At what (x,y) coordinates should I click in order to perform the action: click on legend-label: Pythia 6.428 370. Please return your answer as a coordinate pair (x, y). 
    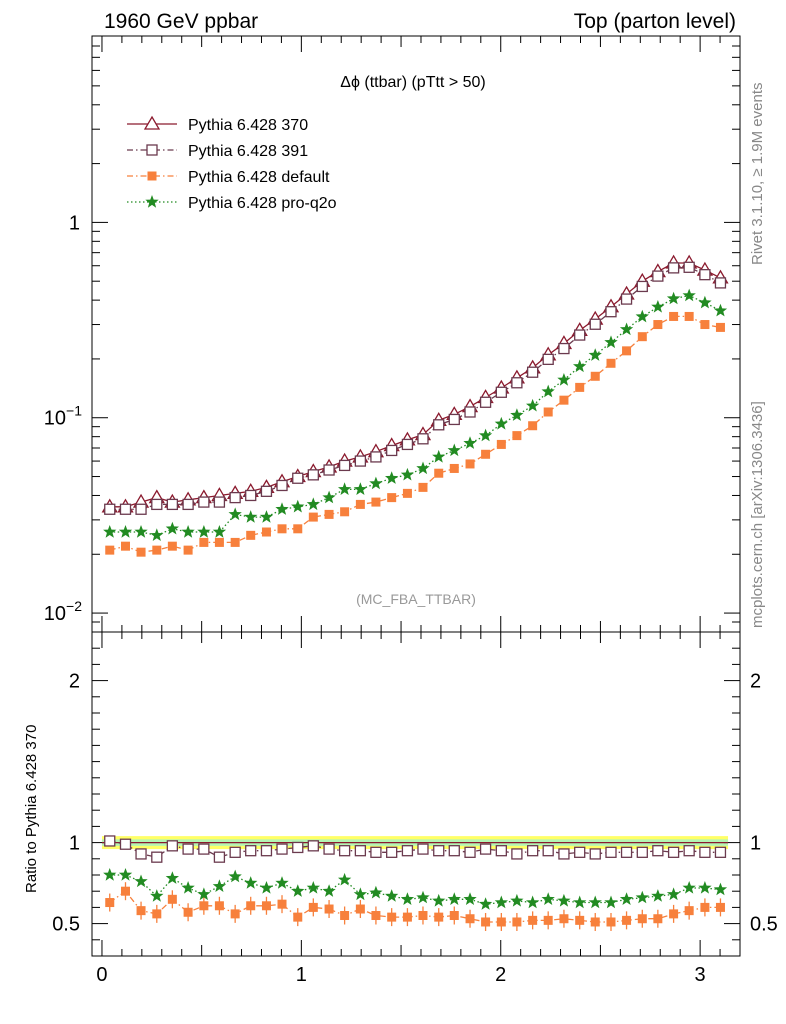
    Looking at the image, I should click on (248, 125).